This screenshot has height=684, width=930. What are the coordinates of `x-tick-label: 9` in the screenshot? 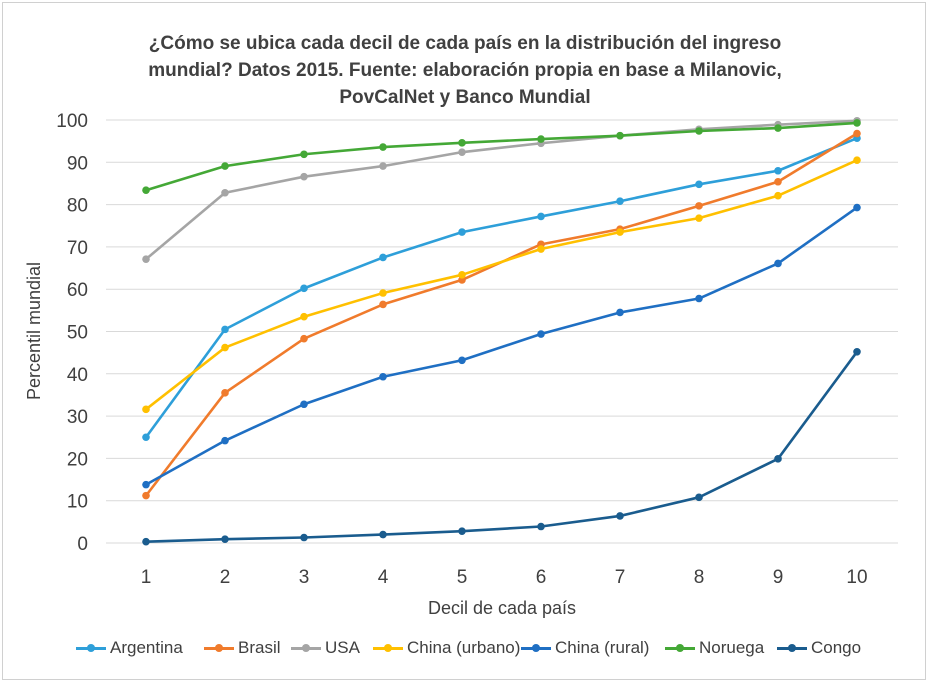 It's located at (778, 577).